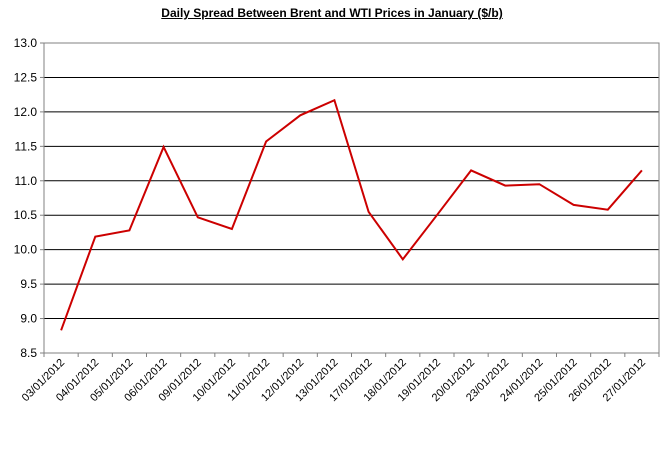 The height and width of the screenshot is (456, 664). What do you see at coordinates (26, 181) in the screenshot?
I see `y-tick-label: 11.0` at bounding box center [26, 181].